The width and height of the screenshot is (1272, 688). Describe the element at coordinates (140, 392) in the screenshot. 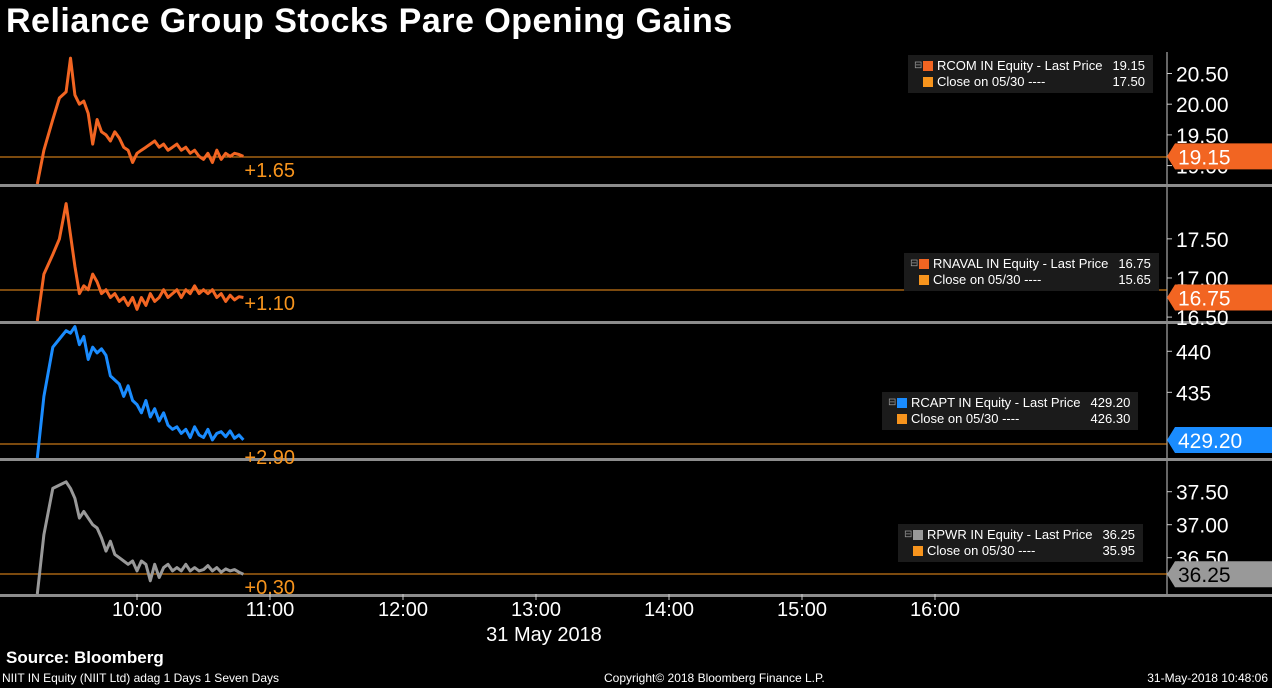

I see `series-line-rcapt` at that location.